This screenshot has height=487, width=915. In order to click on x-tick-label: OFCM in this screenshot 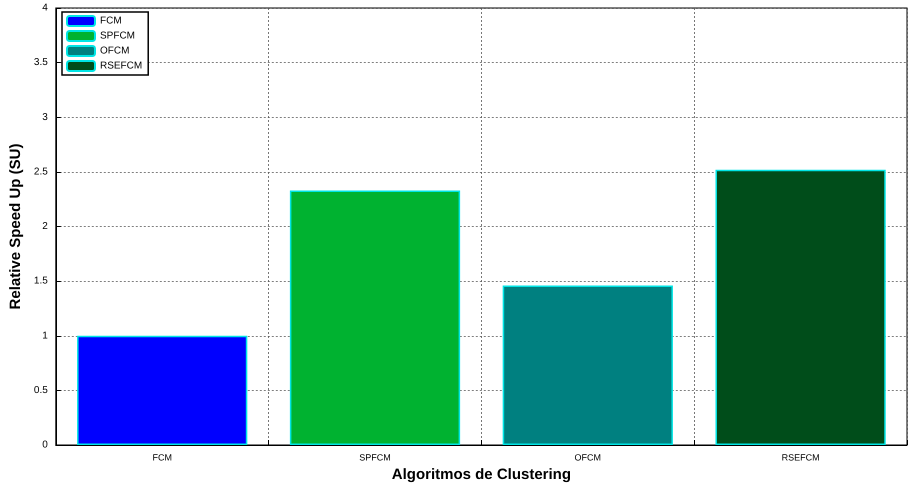, I will do `click(588, 457)`.